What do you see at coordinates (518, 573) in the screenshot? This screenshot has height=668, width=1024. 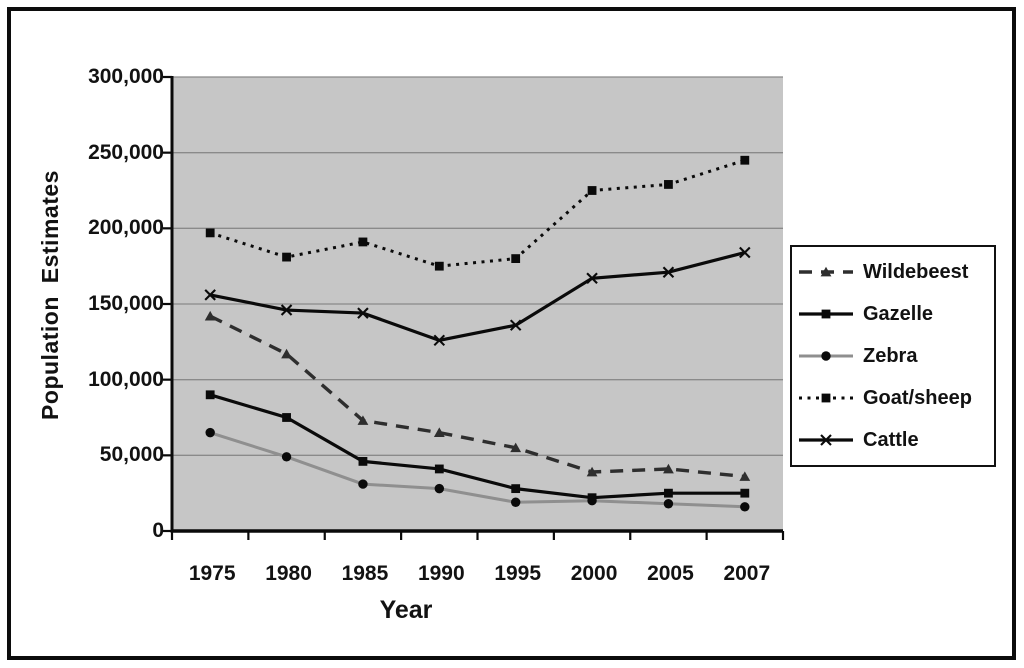 I see `x-tick-label: 1995` at bounding box center [518, 573].